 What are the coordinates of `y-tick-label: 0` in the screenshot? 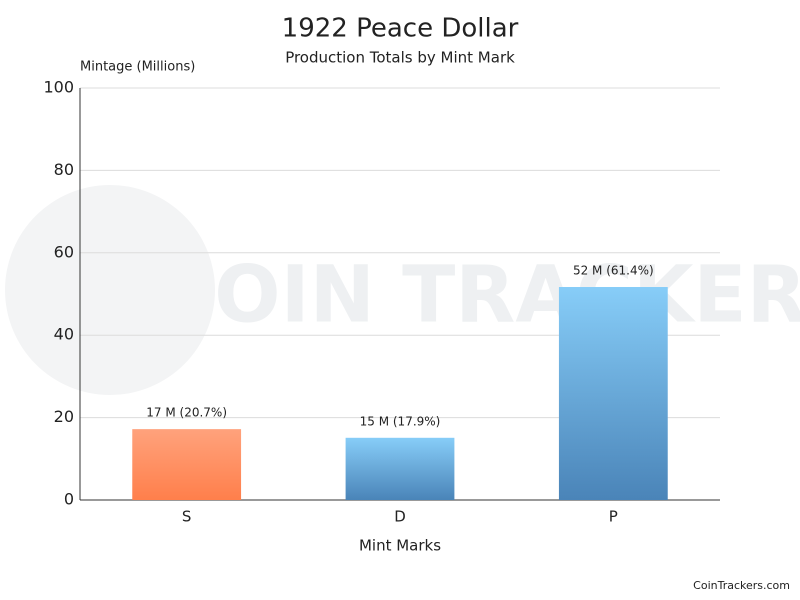 It's located at (69, 499).